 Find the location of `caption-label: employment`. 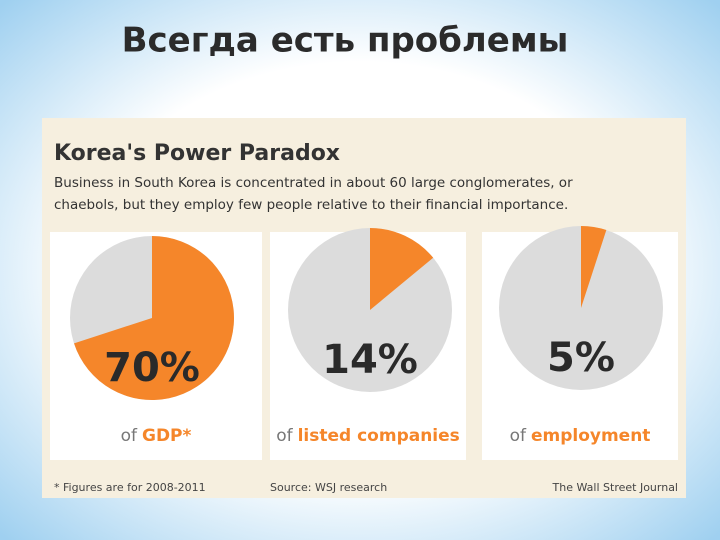

caption-label: employment is located at coordinates (590, 436).